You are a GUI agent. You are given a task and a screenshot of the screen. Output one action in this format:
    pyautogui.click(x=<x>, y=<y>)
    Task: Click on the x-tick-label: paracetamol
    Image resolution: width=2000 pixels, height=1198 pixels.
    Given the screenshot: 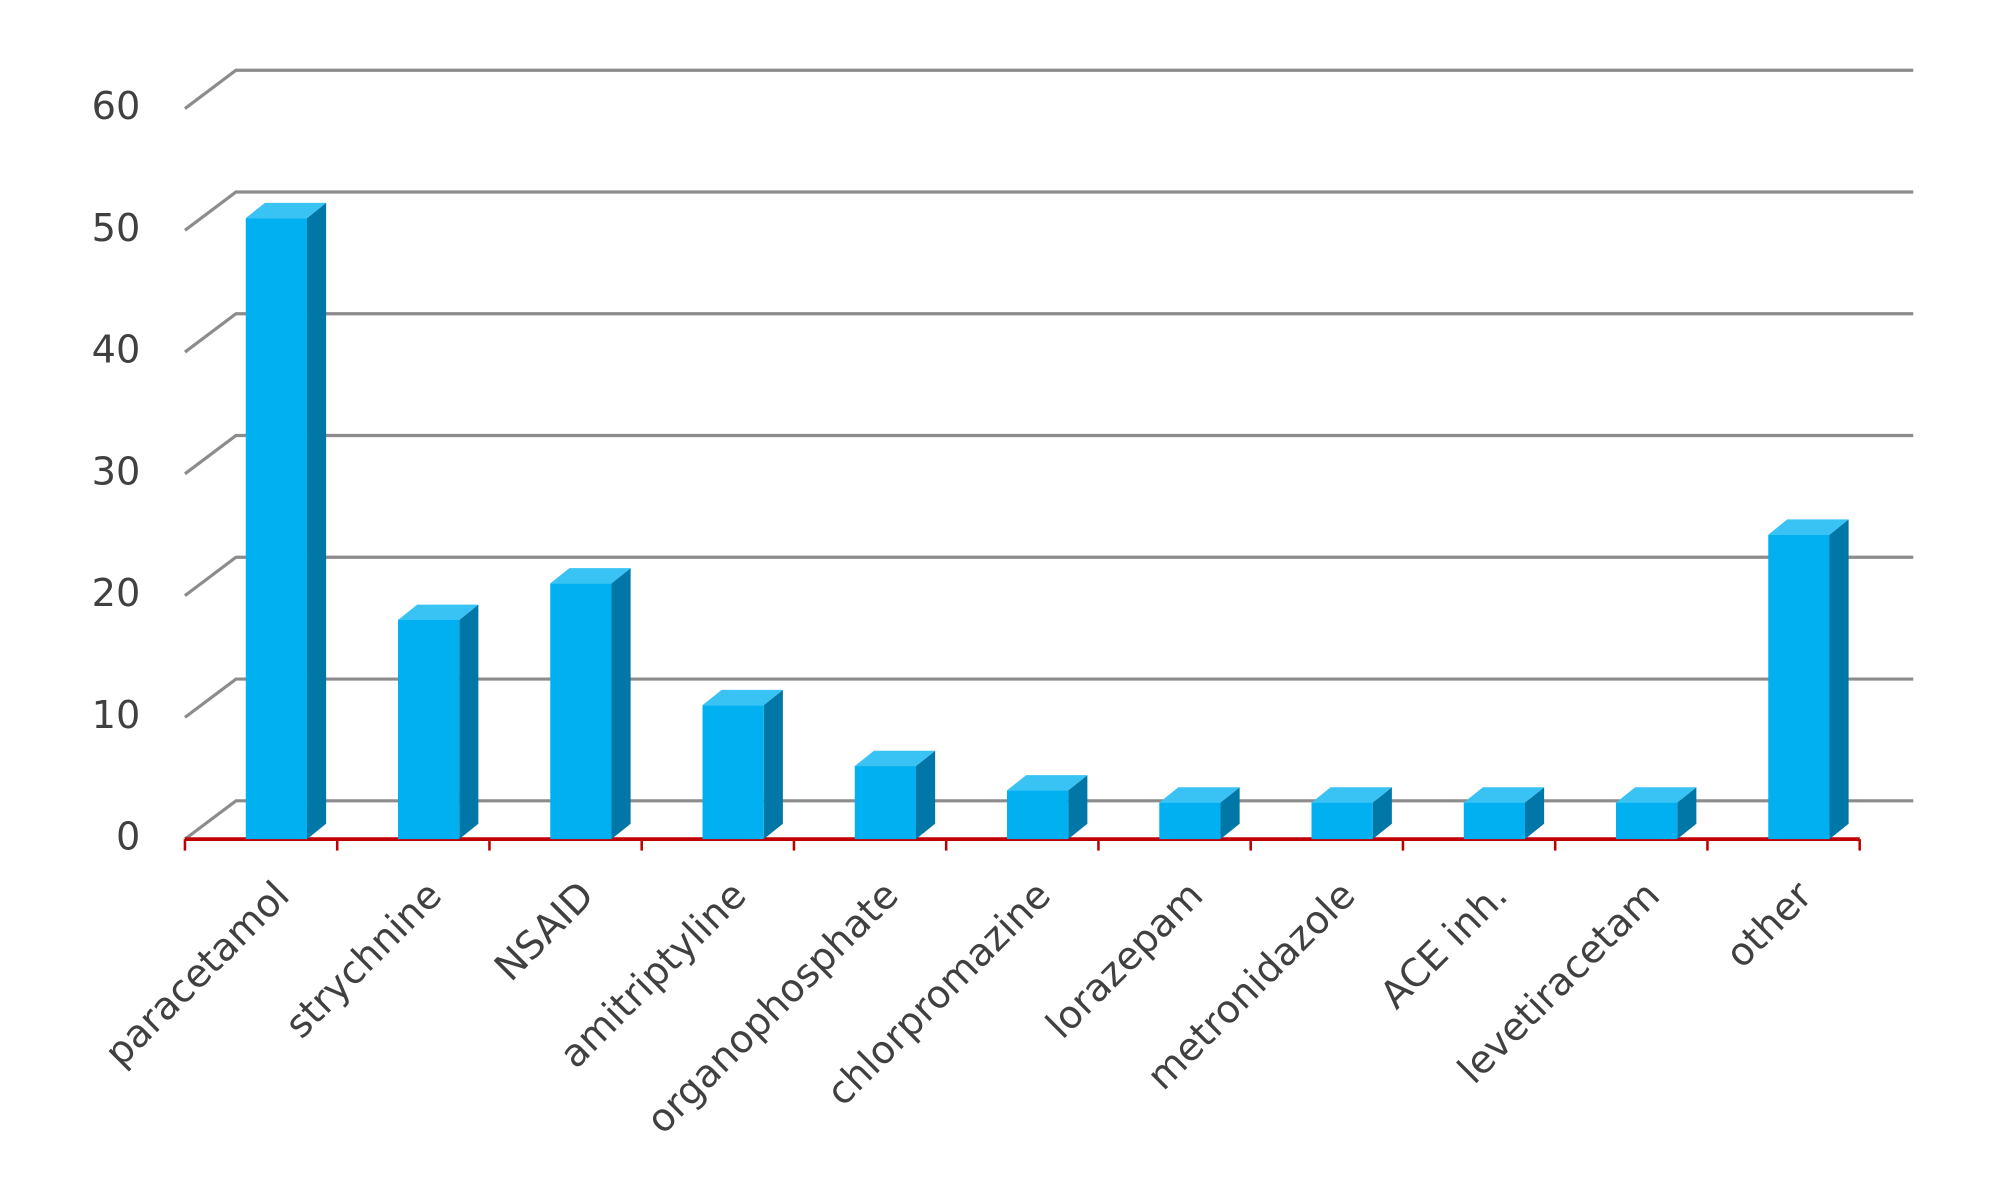 What is the action you would take?
    pyautogui.click(x=197, y=974)
    